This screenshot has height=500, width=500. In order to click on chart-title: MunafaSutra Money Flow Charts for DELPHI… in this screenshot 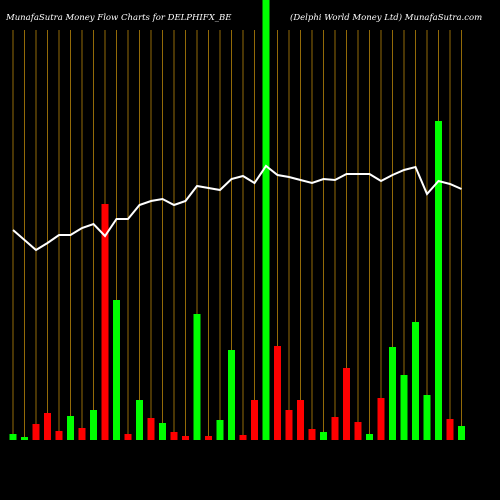, I will do `click(118, 18)`.